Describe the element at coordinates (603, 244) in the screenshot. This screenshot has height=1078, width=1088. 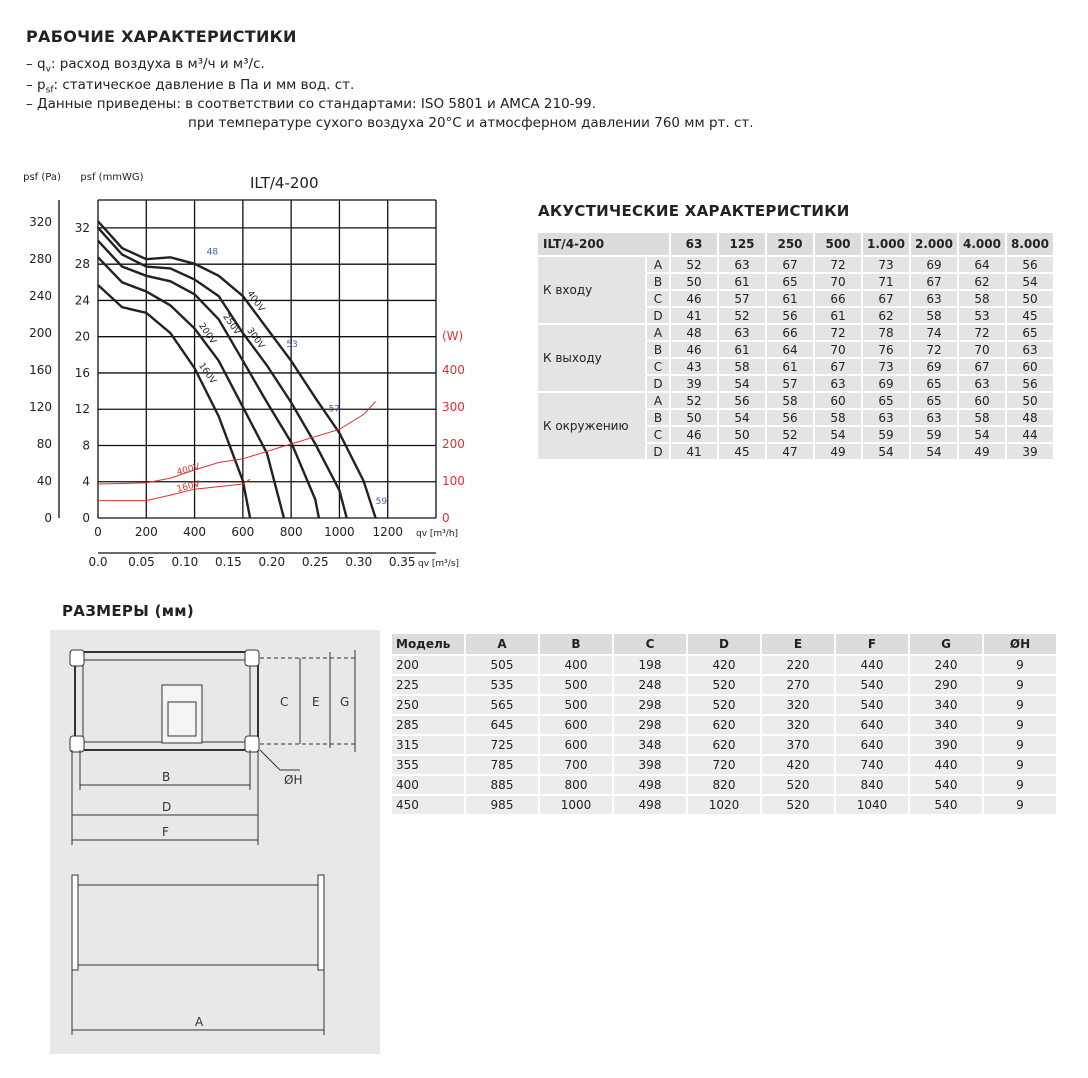
I see `acoustic-model: ILT/4-200` at that location.